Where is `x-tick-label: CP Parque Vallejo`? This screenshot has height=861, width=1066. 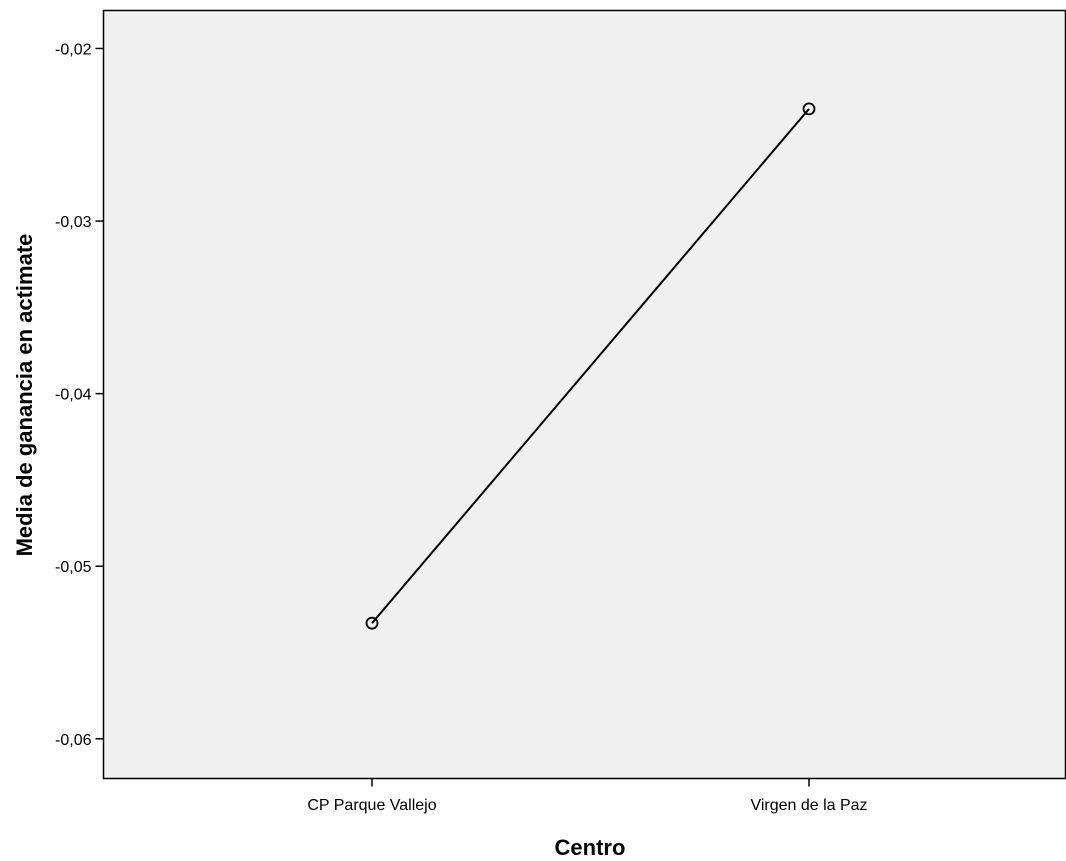 x-tick-label: CP Parque Vallejo is located at coordinates (371, 805).